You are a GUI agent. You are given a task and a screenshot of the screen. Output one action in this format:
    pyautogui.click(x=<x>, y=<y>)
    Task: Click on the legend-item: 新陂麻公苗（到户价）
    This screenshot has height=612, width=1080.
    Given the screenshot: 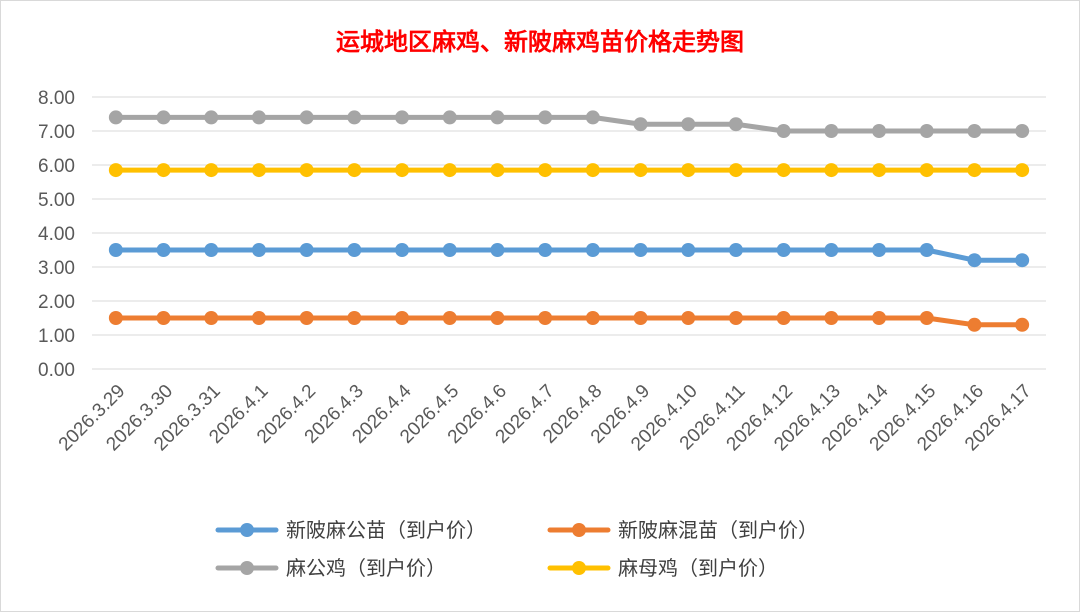 What is the action you would take?
    pyautogui.click(x=350, y=530)
    